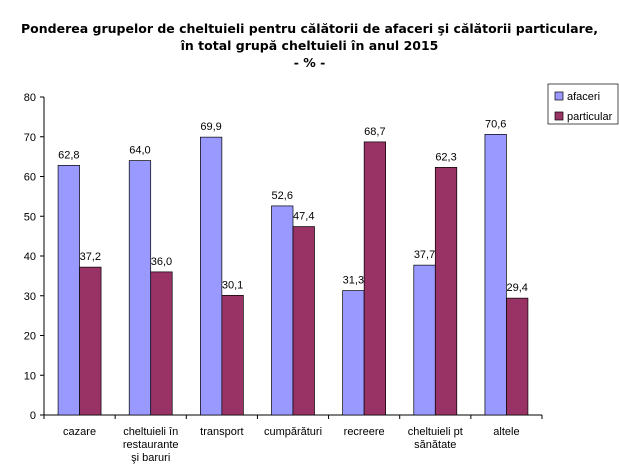 The image size is (619, 473). Describe the element at coordinates (150, 458) in the screenshot. I see `x-tick-label: şi baruri` at that location.